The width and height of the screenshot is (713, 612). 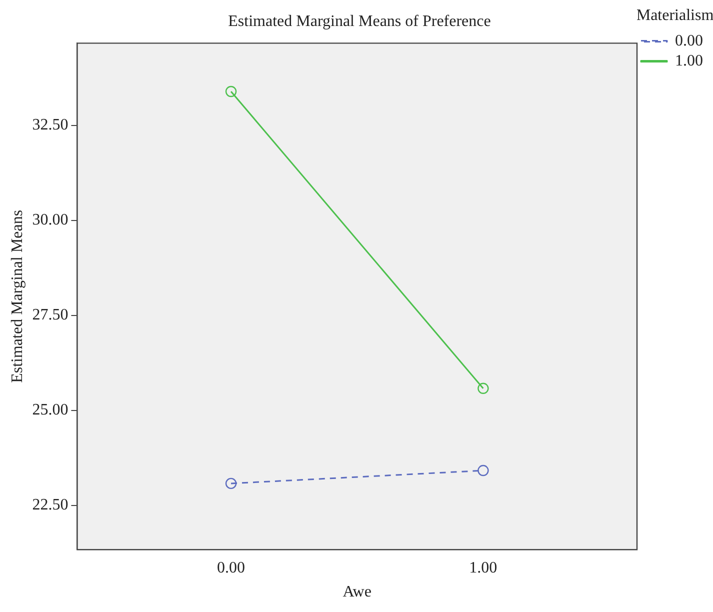 What do you see at coordinates (359, 21) in the screenshot?
I see `chart-title: Estimated Marginal Means of Preference` at bounding box center [359, 21].